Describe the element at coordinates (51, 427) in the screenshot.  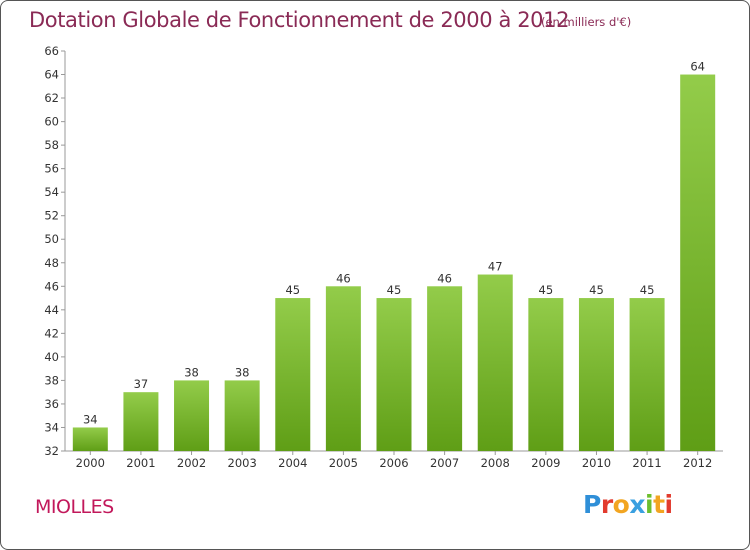
I see `y-tick-label: 34` at that location.